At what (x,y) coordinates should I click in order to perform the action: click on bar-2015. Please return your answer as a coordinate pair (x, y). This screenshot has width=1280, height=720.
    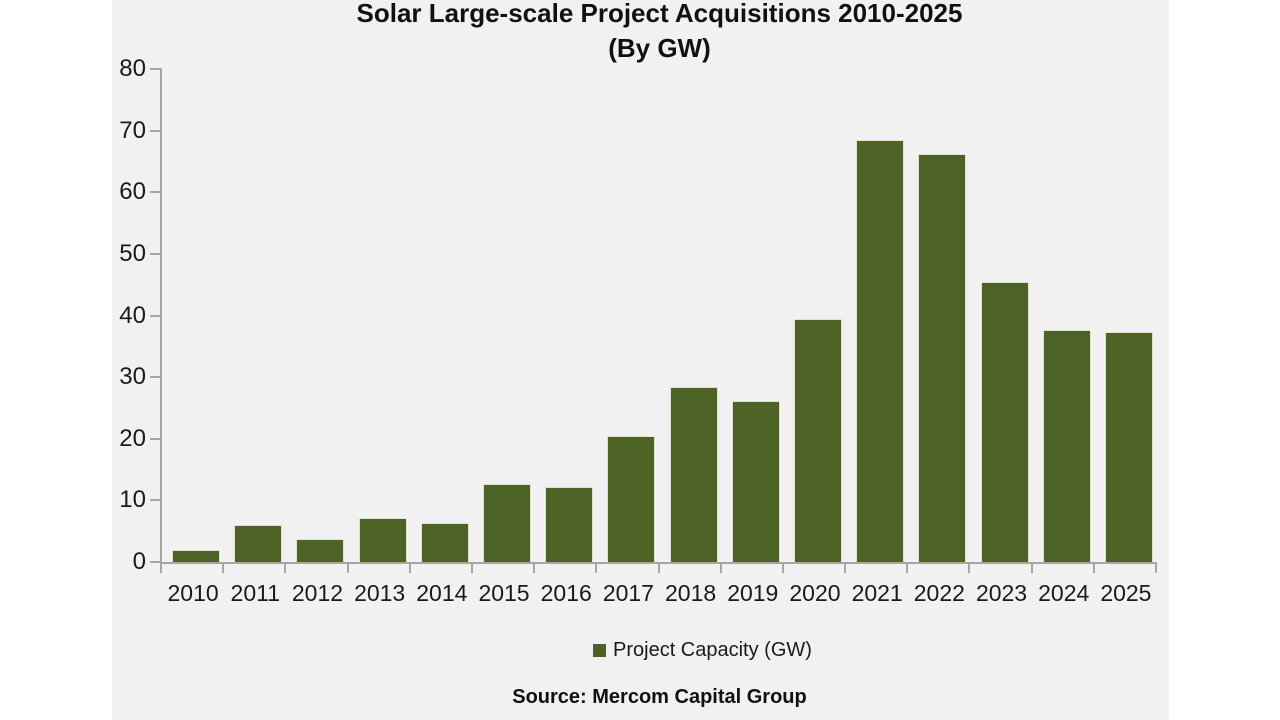
    Looking at the image, I should click on (507, 523).